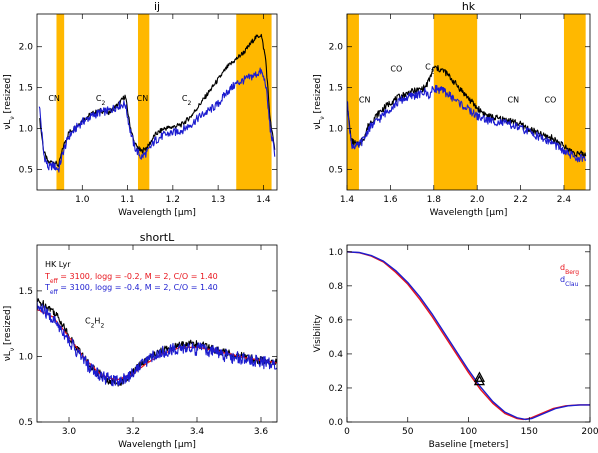  I want to click on annotation-3: C2, so click(187, 100).